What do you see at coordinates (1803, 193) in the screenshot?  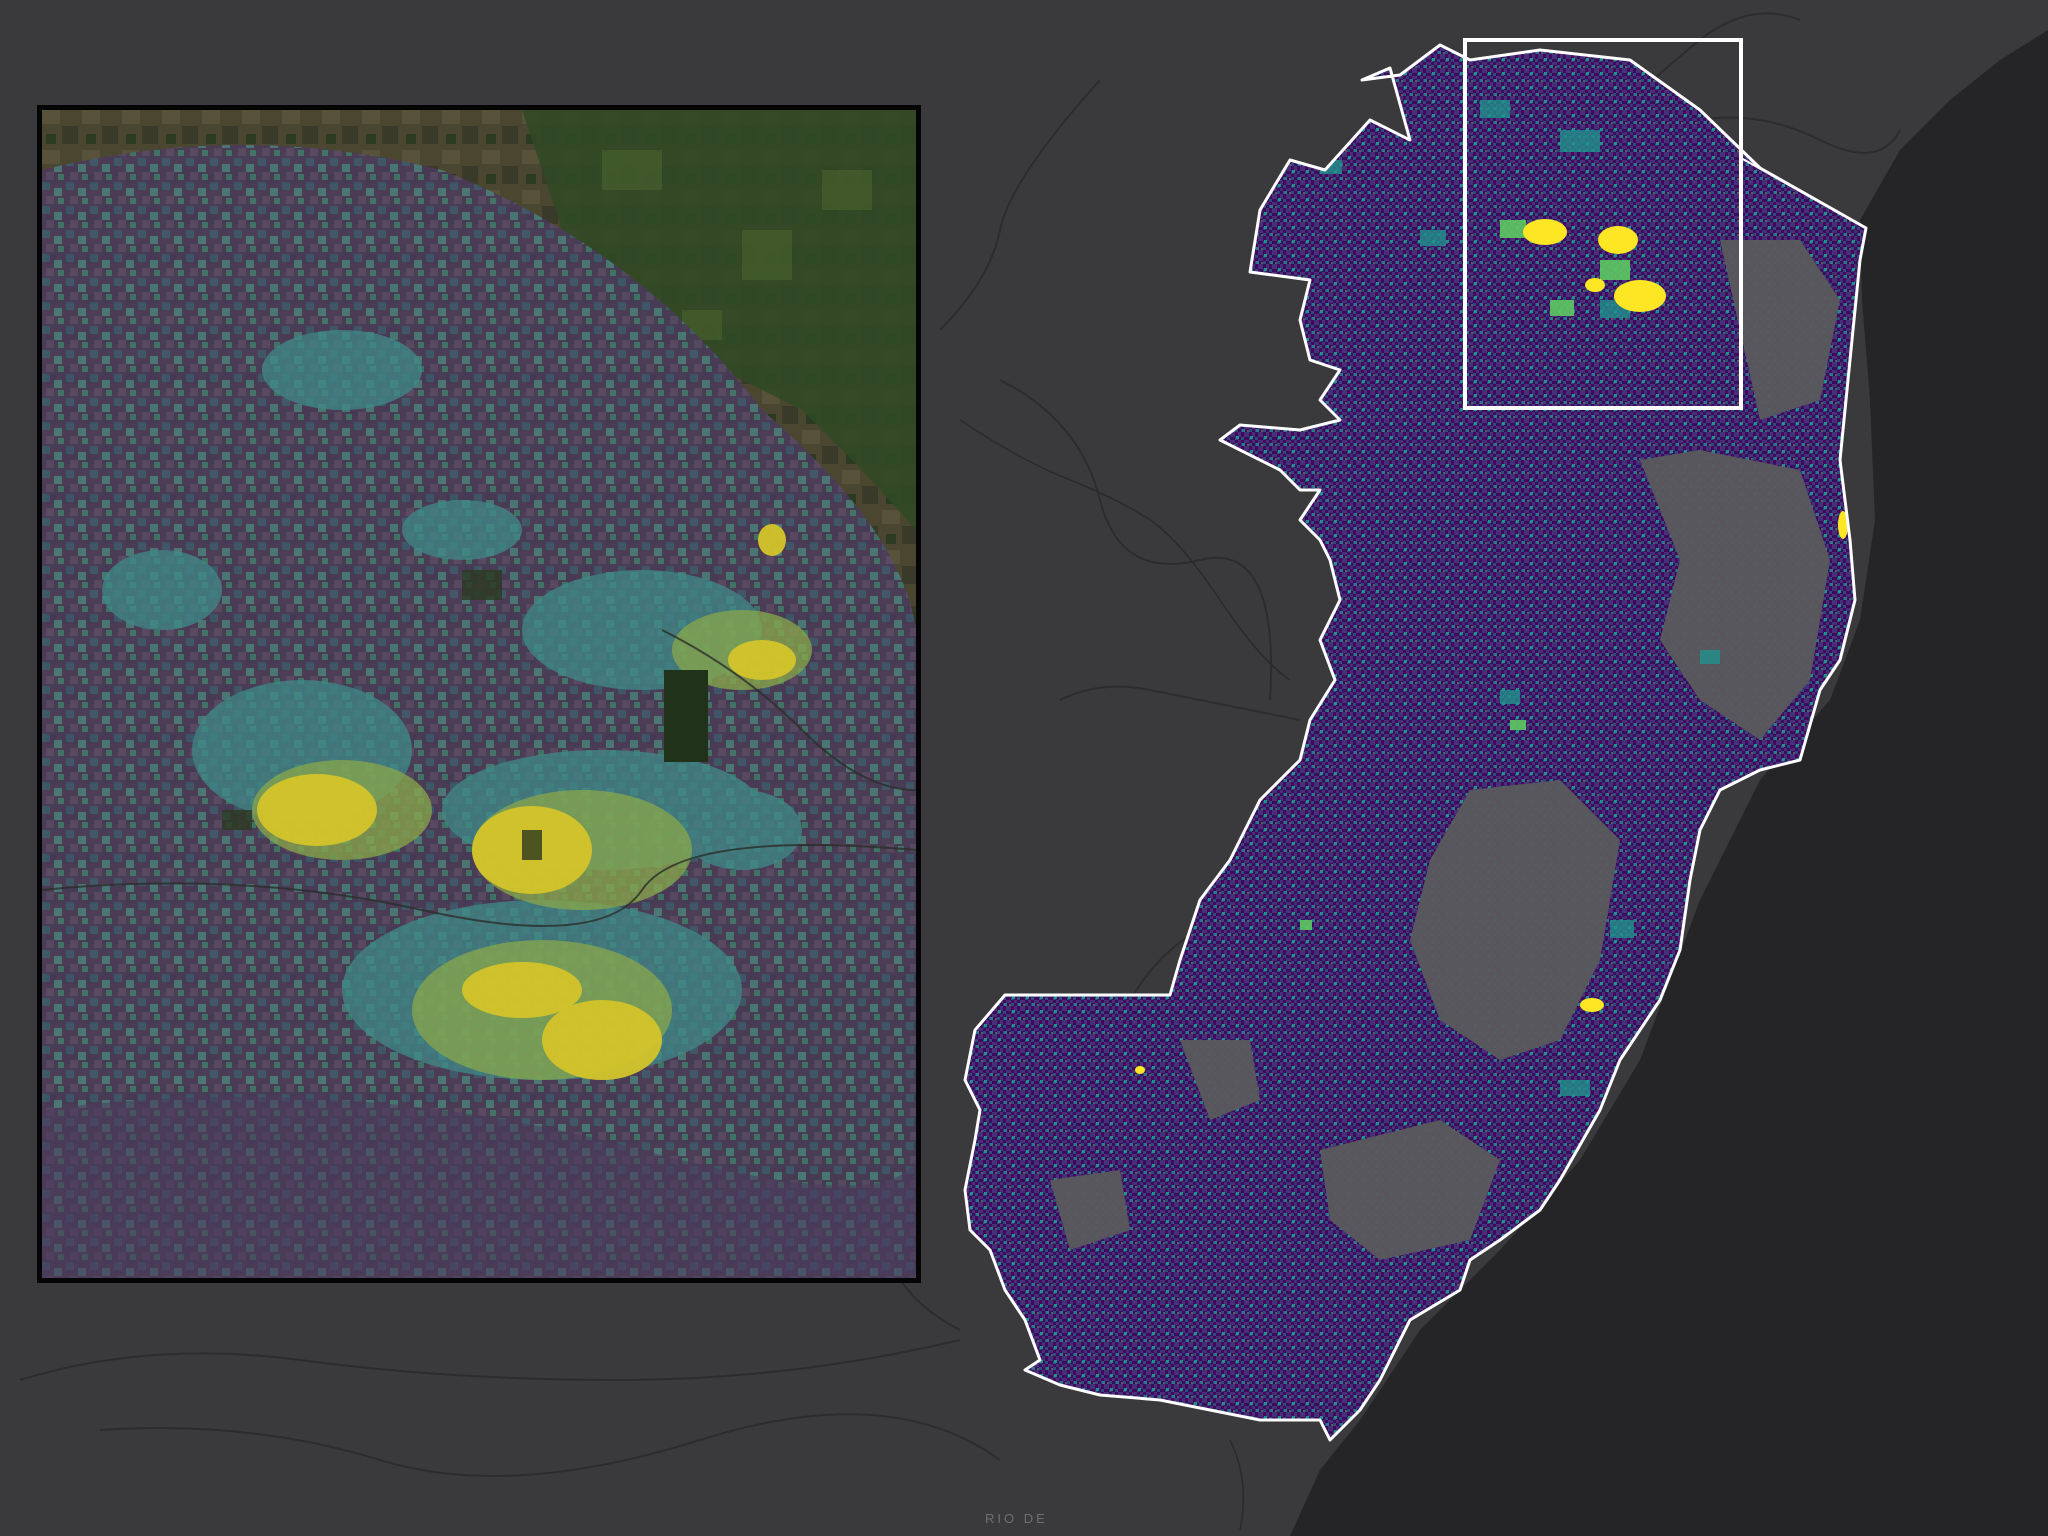 I see `extent-leader-line` at bounding box center [1803, 193].